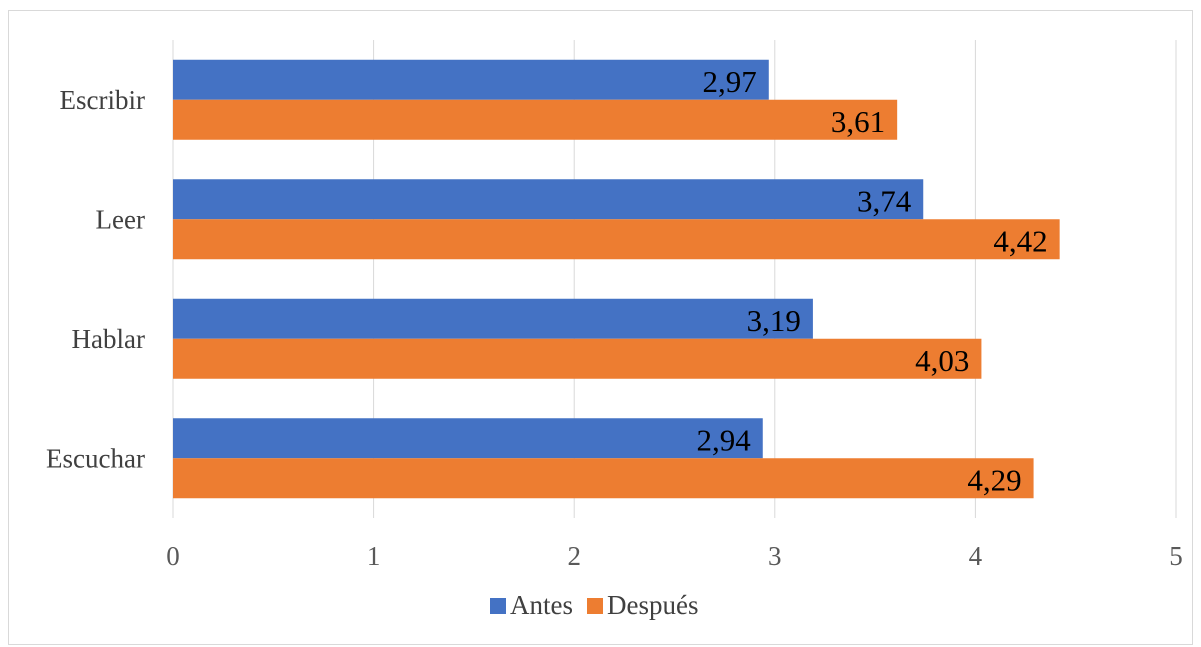  What do you see at coordinates (652, 605) in the screenshot?
I see `legend-label-despus: Después` at bounding box center [652, 605].